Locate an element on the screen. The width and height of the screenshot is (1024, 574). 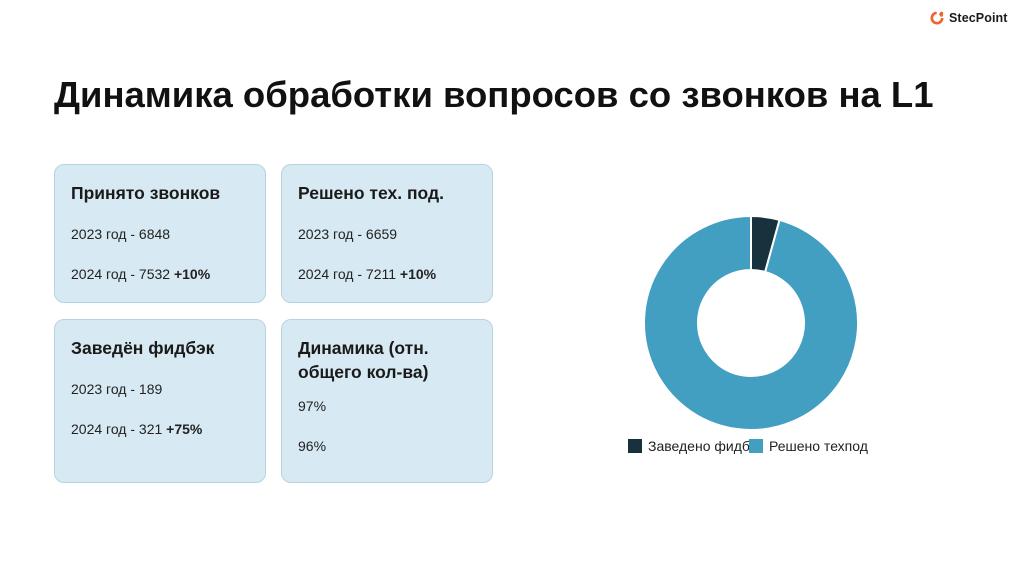
brand-name: StecPoint is located at coordinates (978, 18).